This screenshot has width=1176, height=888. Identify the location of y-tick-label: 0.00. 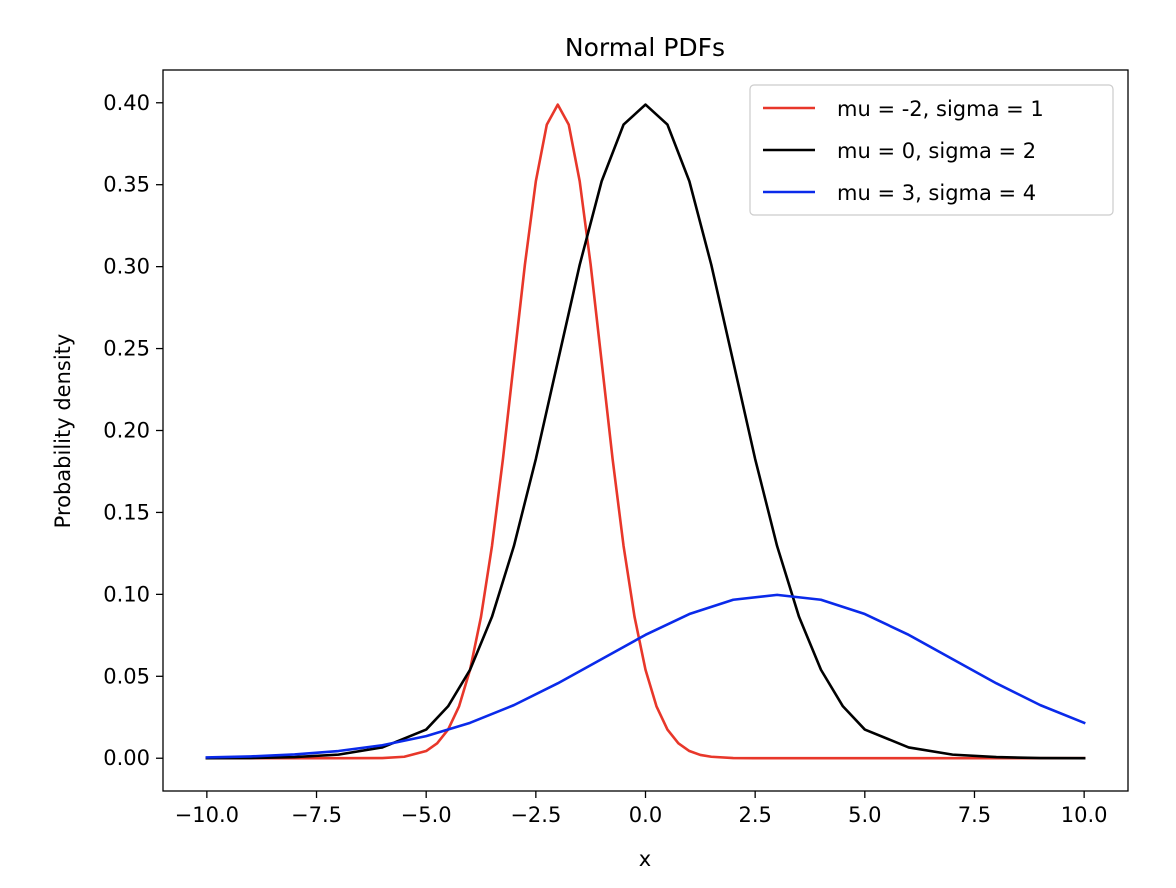
(126, 758).